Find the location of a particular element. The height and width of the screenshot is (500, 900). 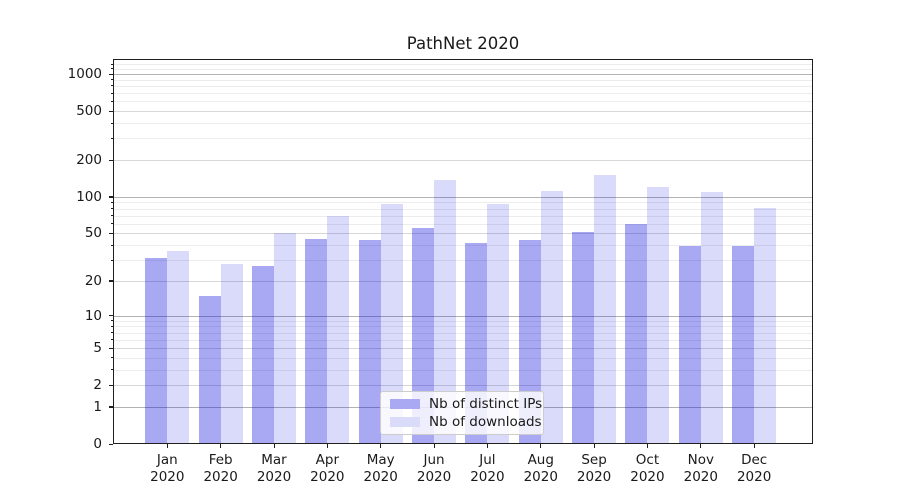

x-tick-dec is located at coordinates (754, 446).